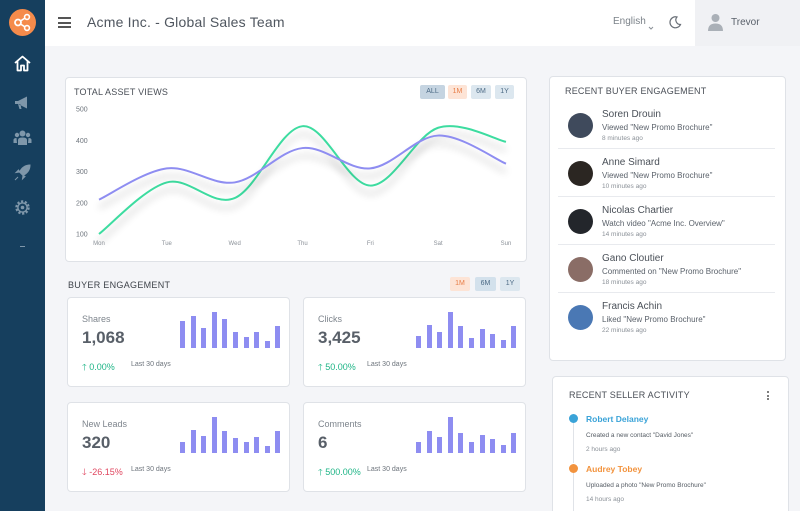  I want to click on filter-1y-button: 1Y, so click(504, 92).